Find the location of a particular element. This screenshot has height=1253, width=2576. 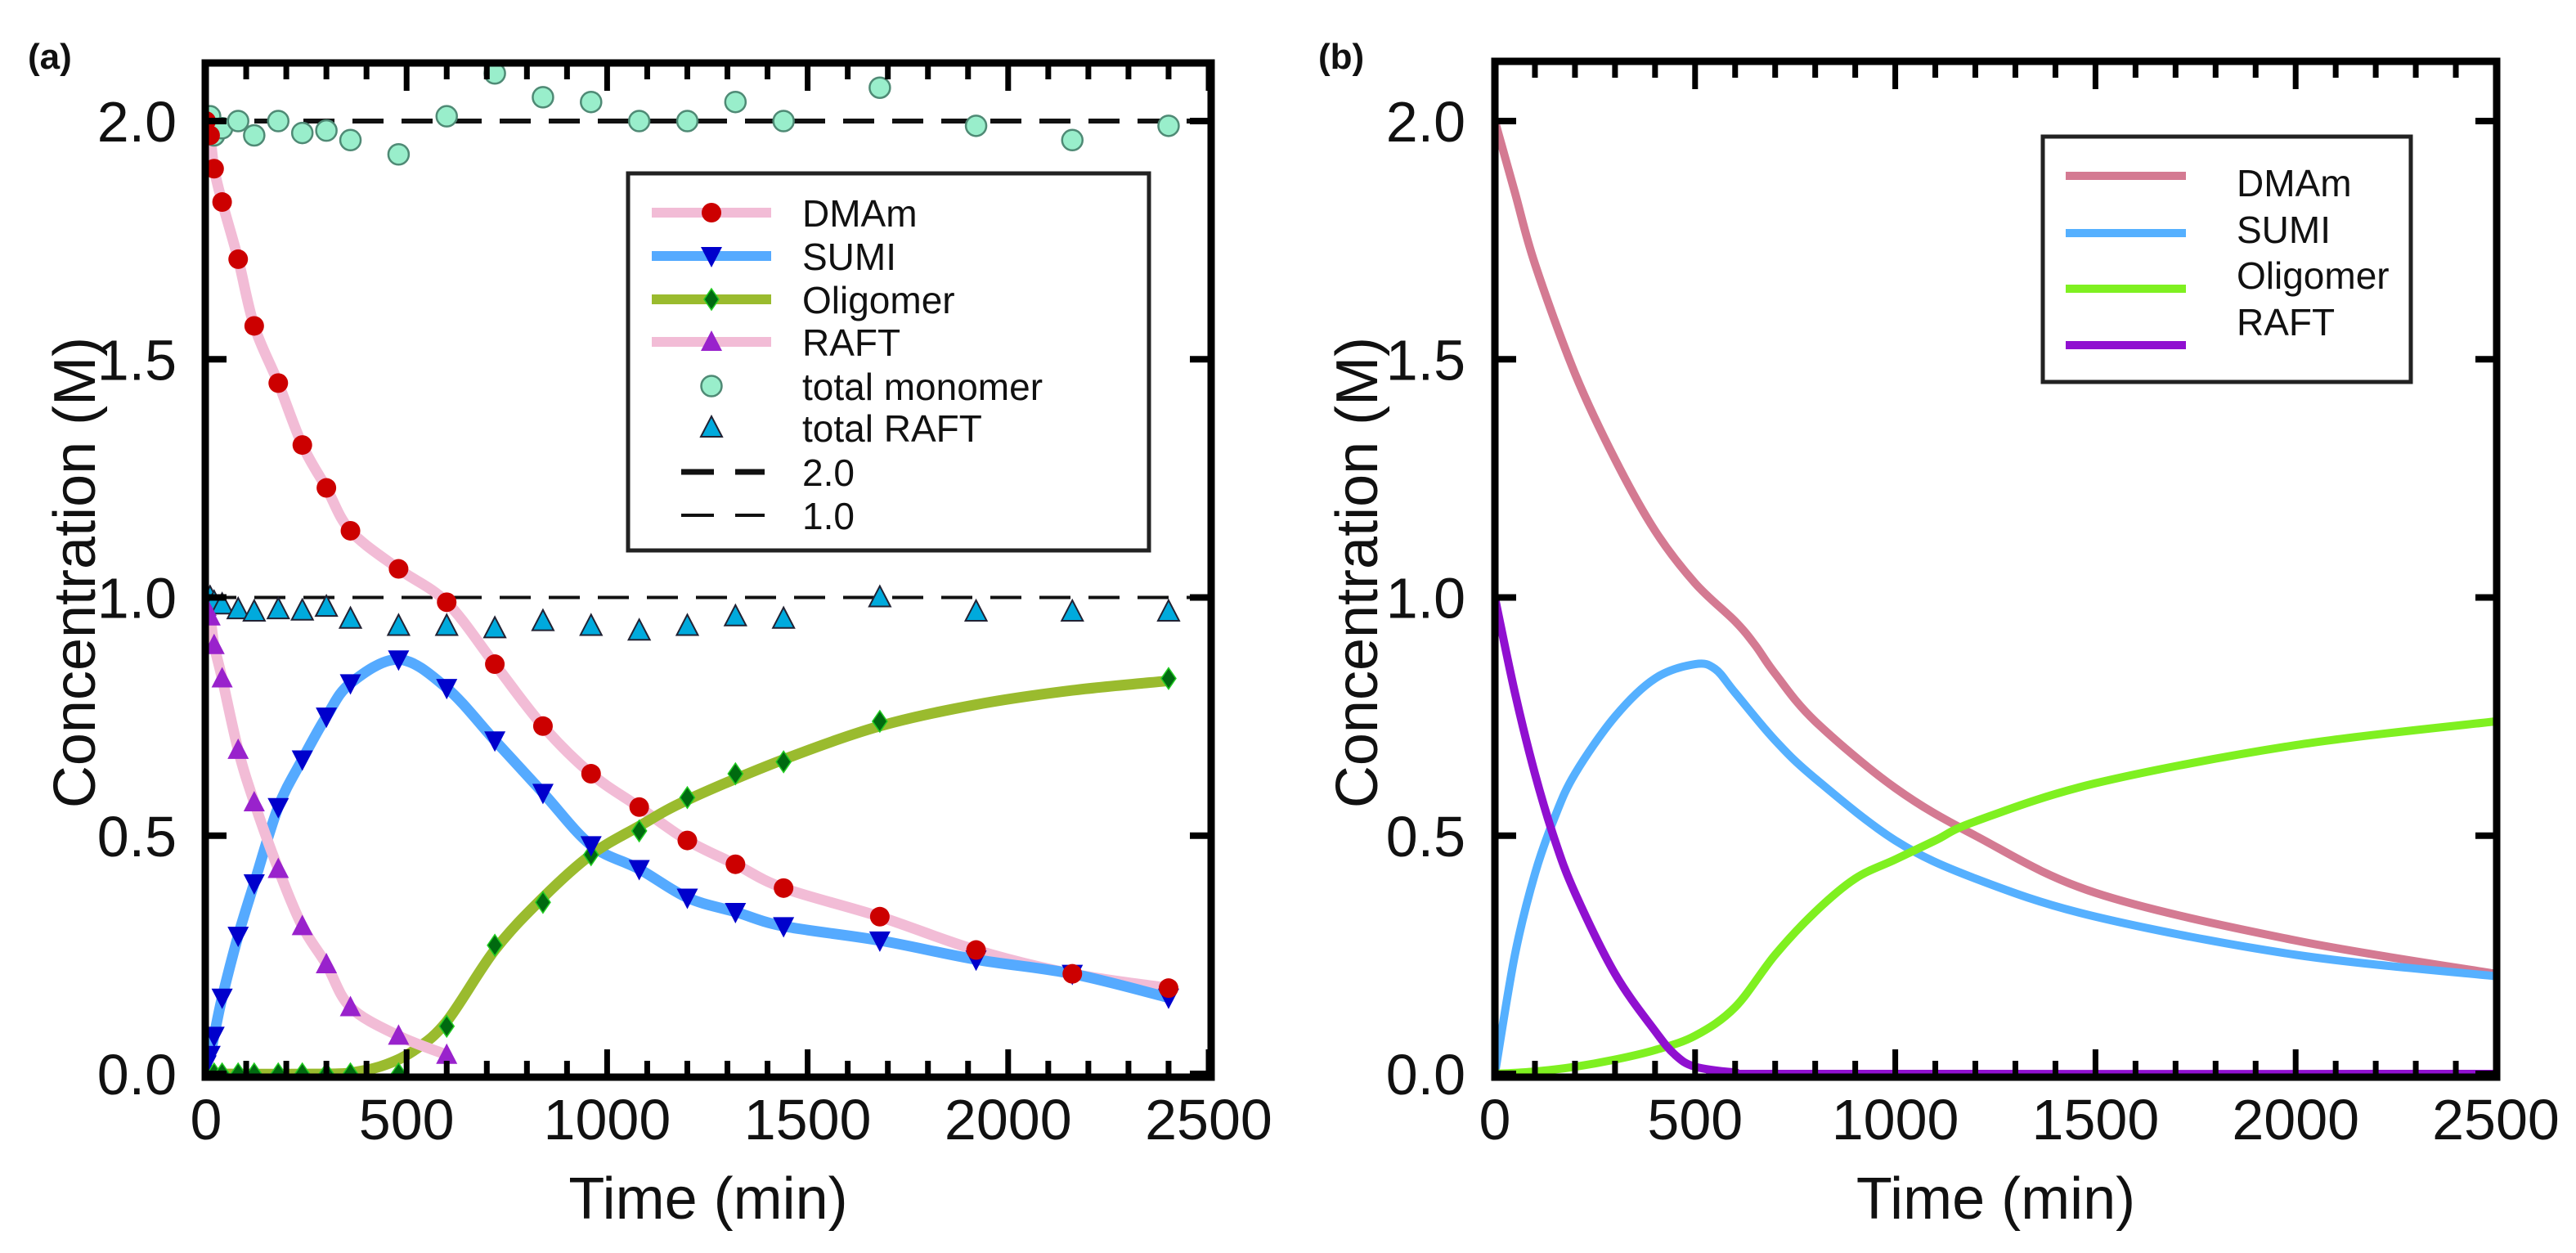

legend-item: 2.0 is located at coordinates (768, 472).